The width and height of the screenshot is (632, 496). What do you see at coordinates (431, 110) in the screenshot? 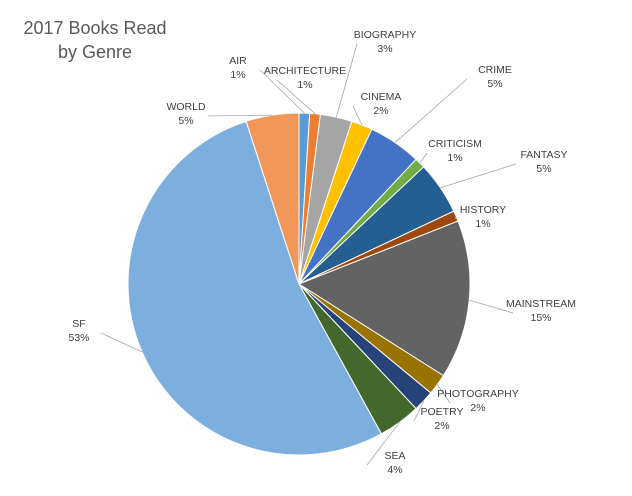
I see `leader-line-crime` at bounding box center [431, 110].